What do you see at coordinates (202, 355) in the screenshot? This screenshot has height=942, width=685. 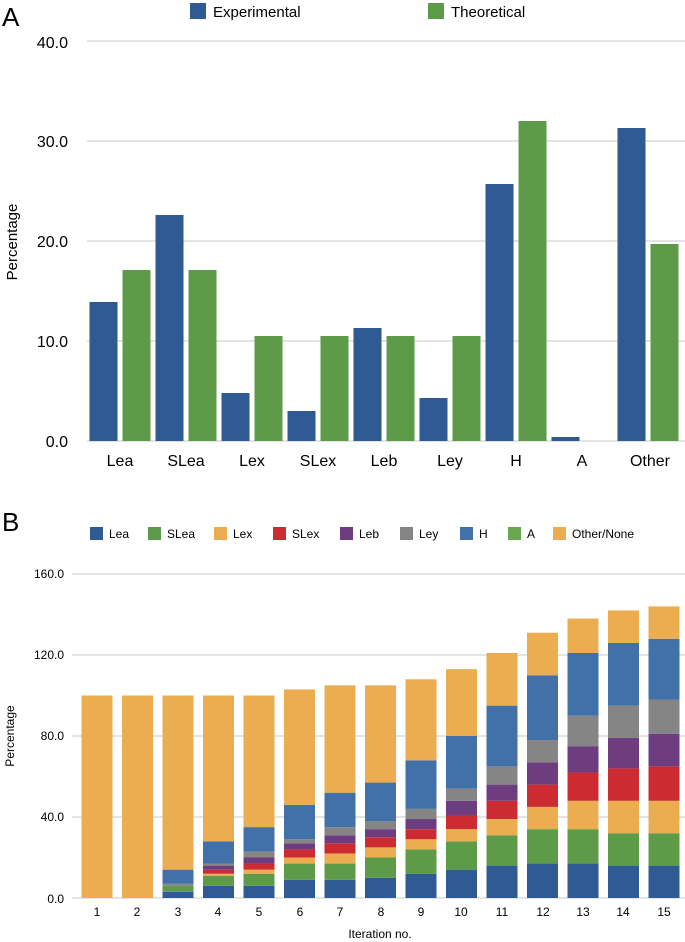 I see `bar-theoretical-slea` at bounding box center [202, 355].